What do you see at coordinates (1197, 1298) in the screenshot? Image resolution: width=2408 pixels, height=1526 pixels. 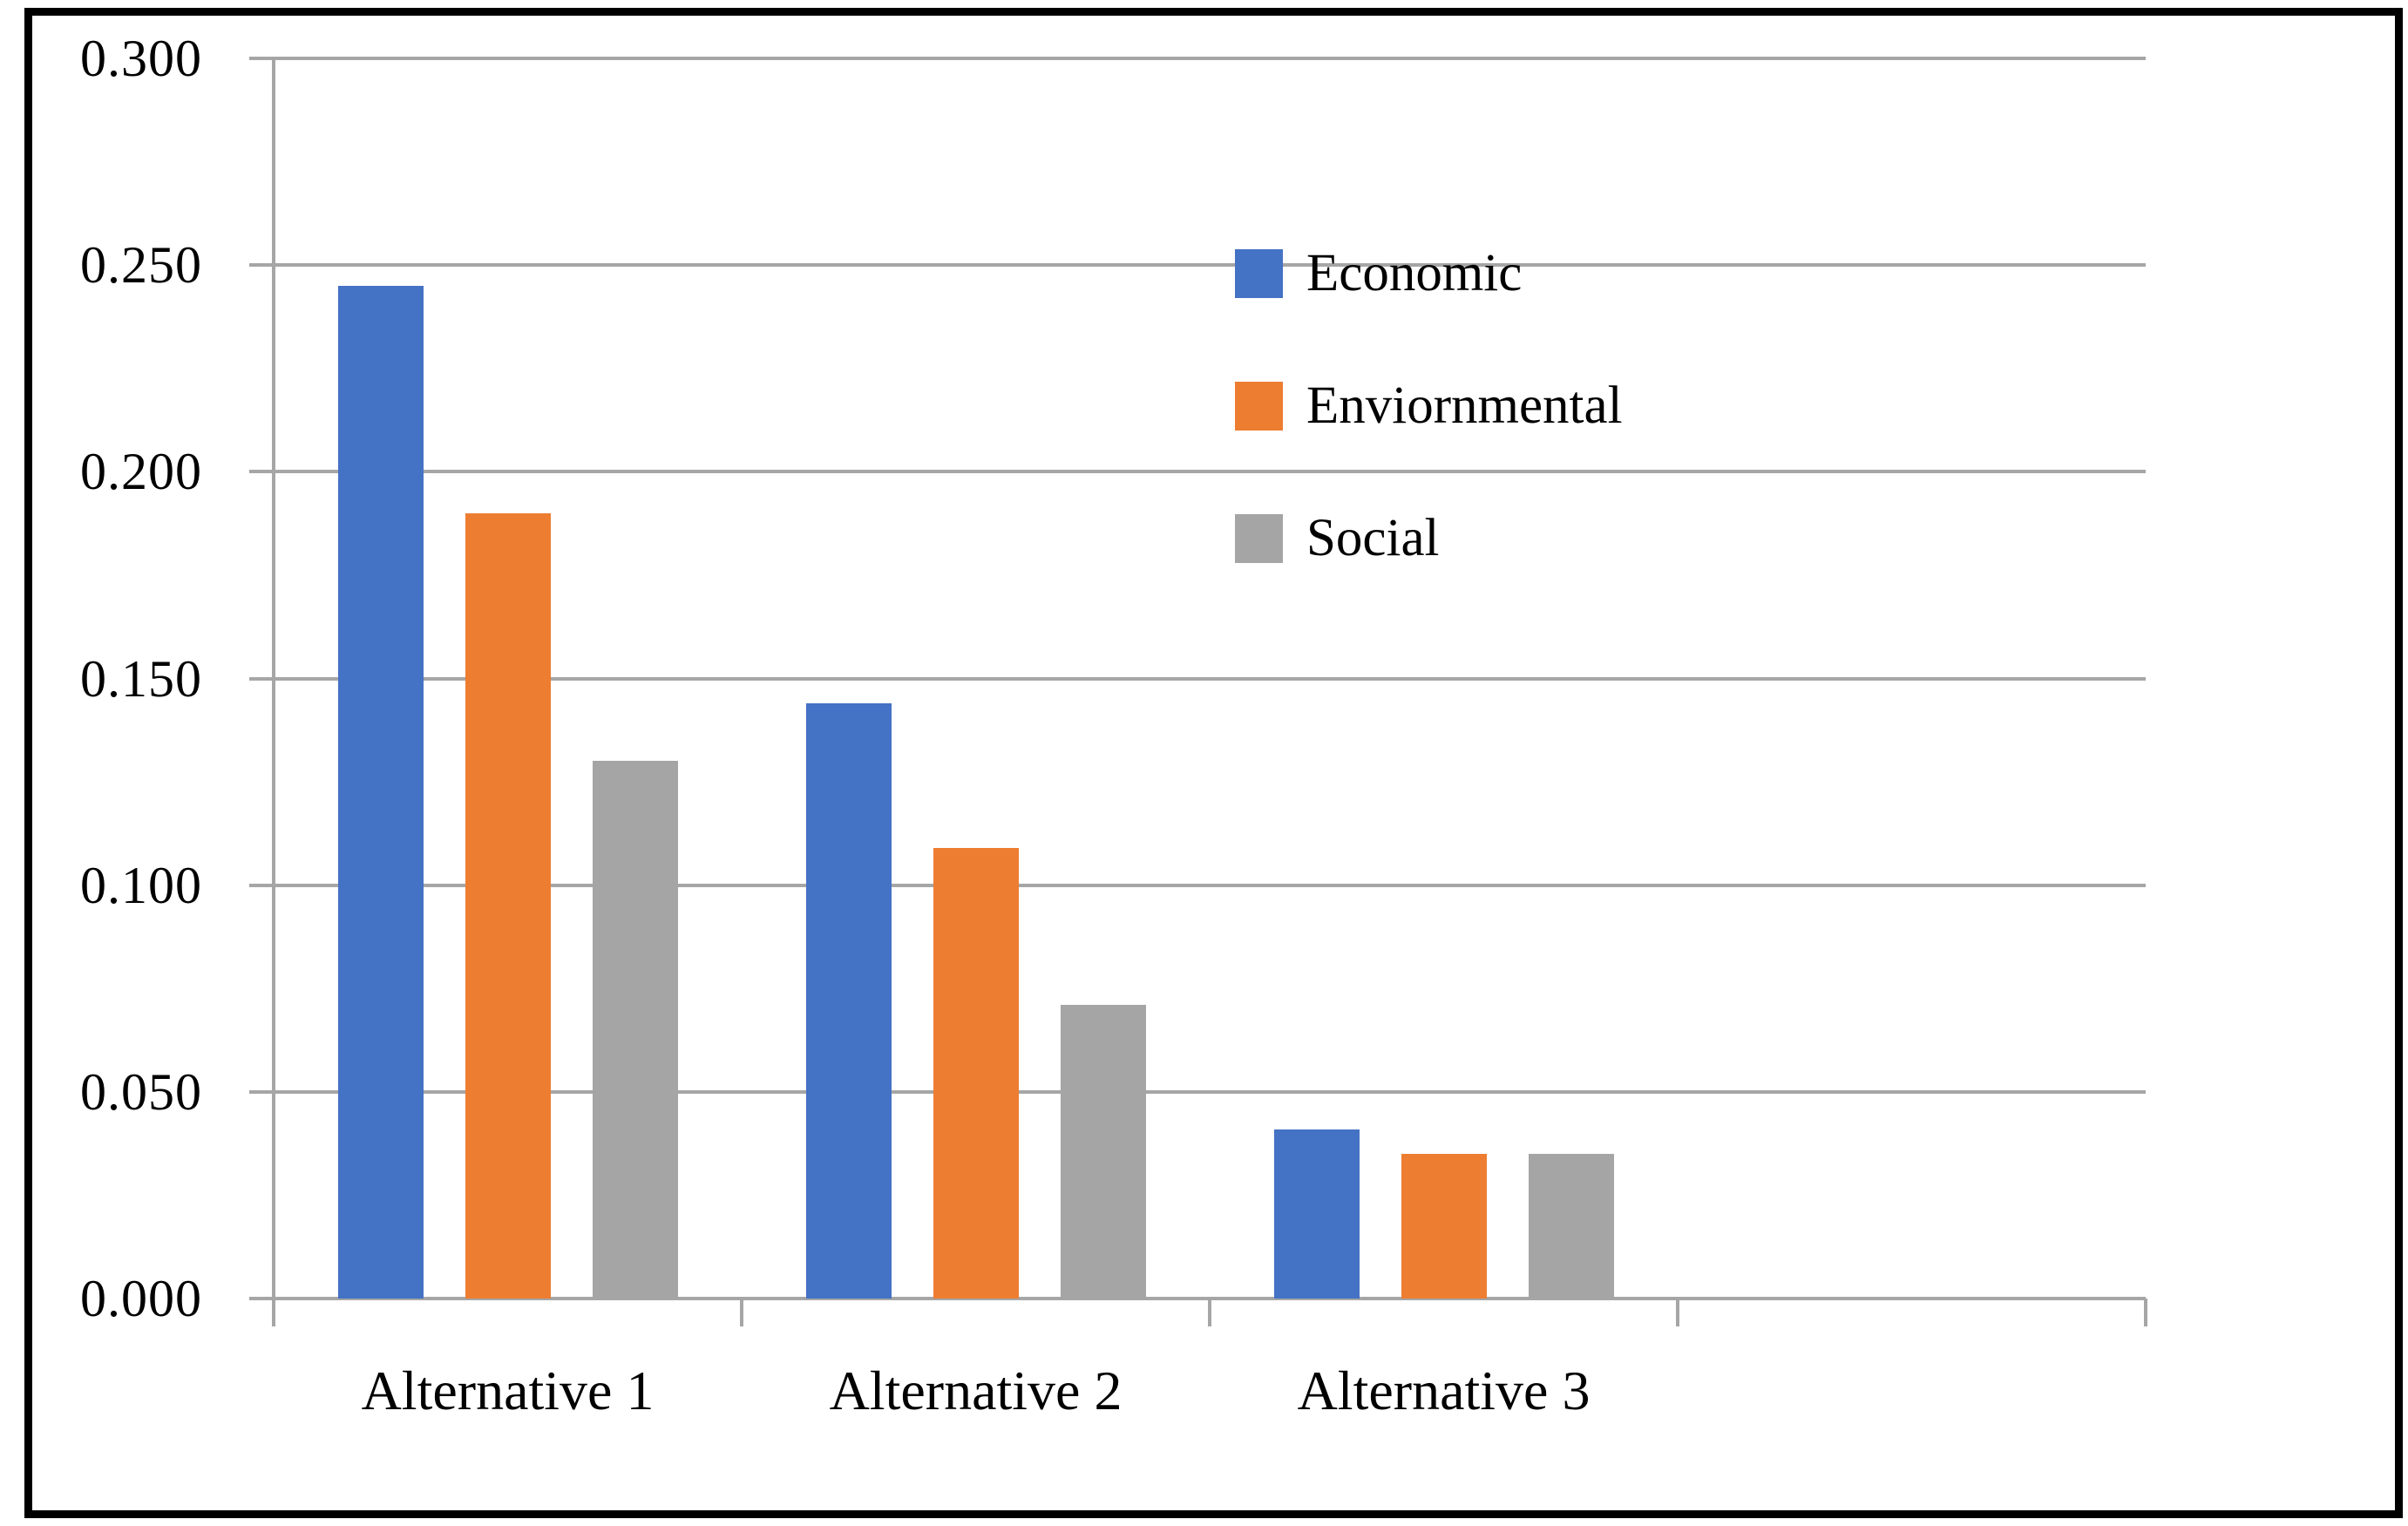 I see `x-axis-line` at bounding box center [1197, 1298].